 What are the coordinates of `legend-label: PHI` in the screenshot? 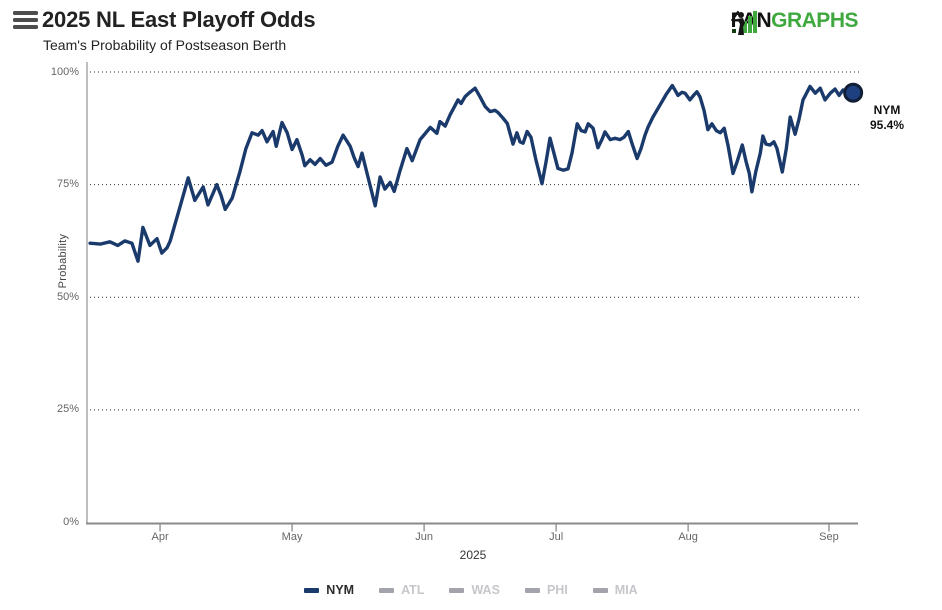 It's located at (557, 590).